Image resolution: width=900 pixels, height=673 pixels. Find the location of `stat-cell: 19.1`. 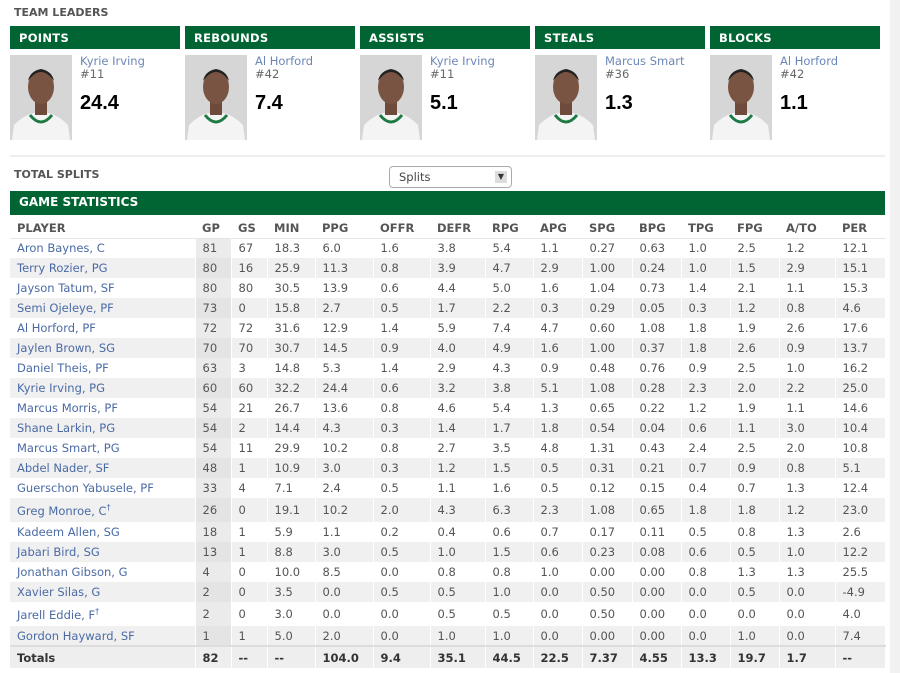

stat-cell: 19.1 is located at coordinates (291, 510).